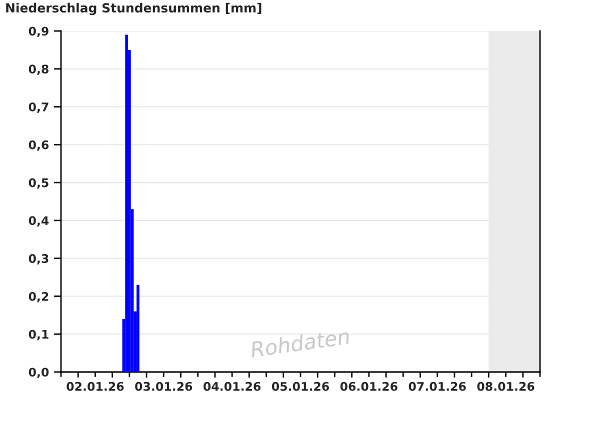 The width and height of the screenshot is (600, 426). Describe the element at coordinates (38, 259) in the screenshot. I see `y-tick-label: 0,3` at that location.